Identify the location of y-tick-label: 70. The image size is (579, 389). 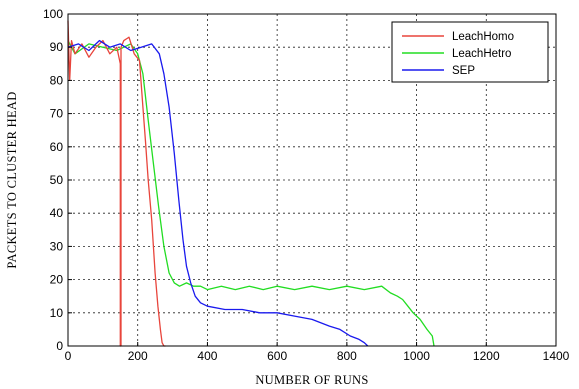
(57, 114).